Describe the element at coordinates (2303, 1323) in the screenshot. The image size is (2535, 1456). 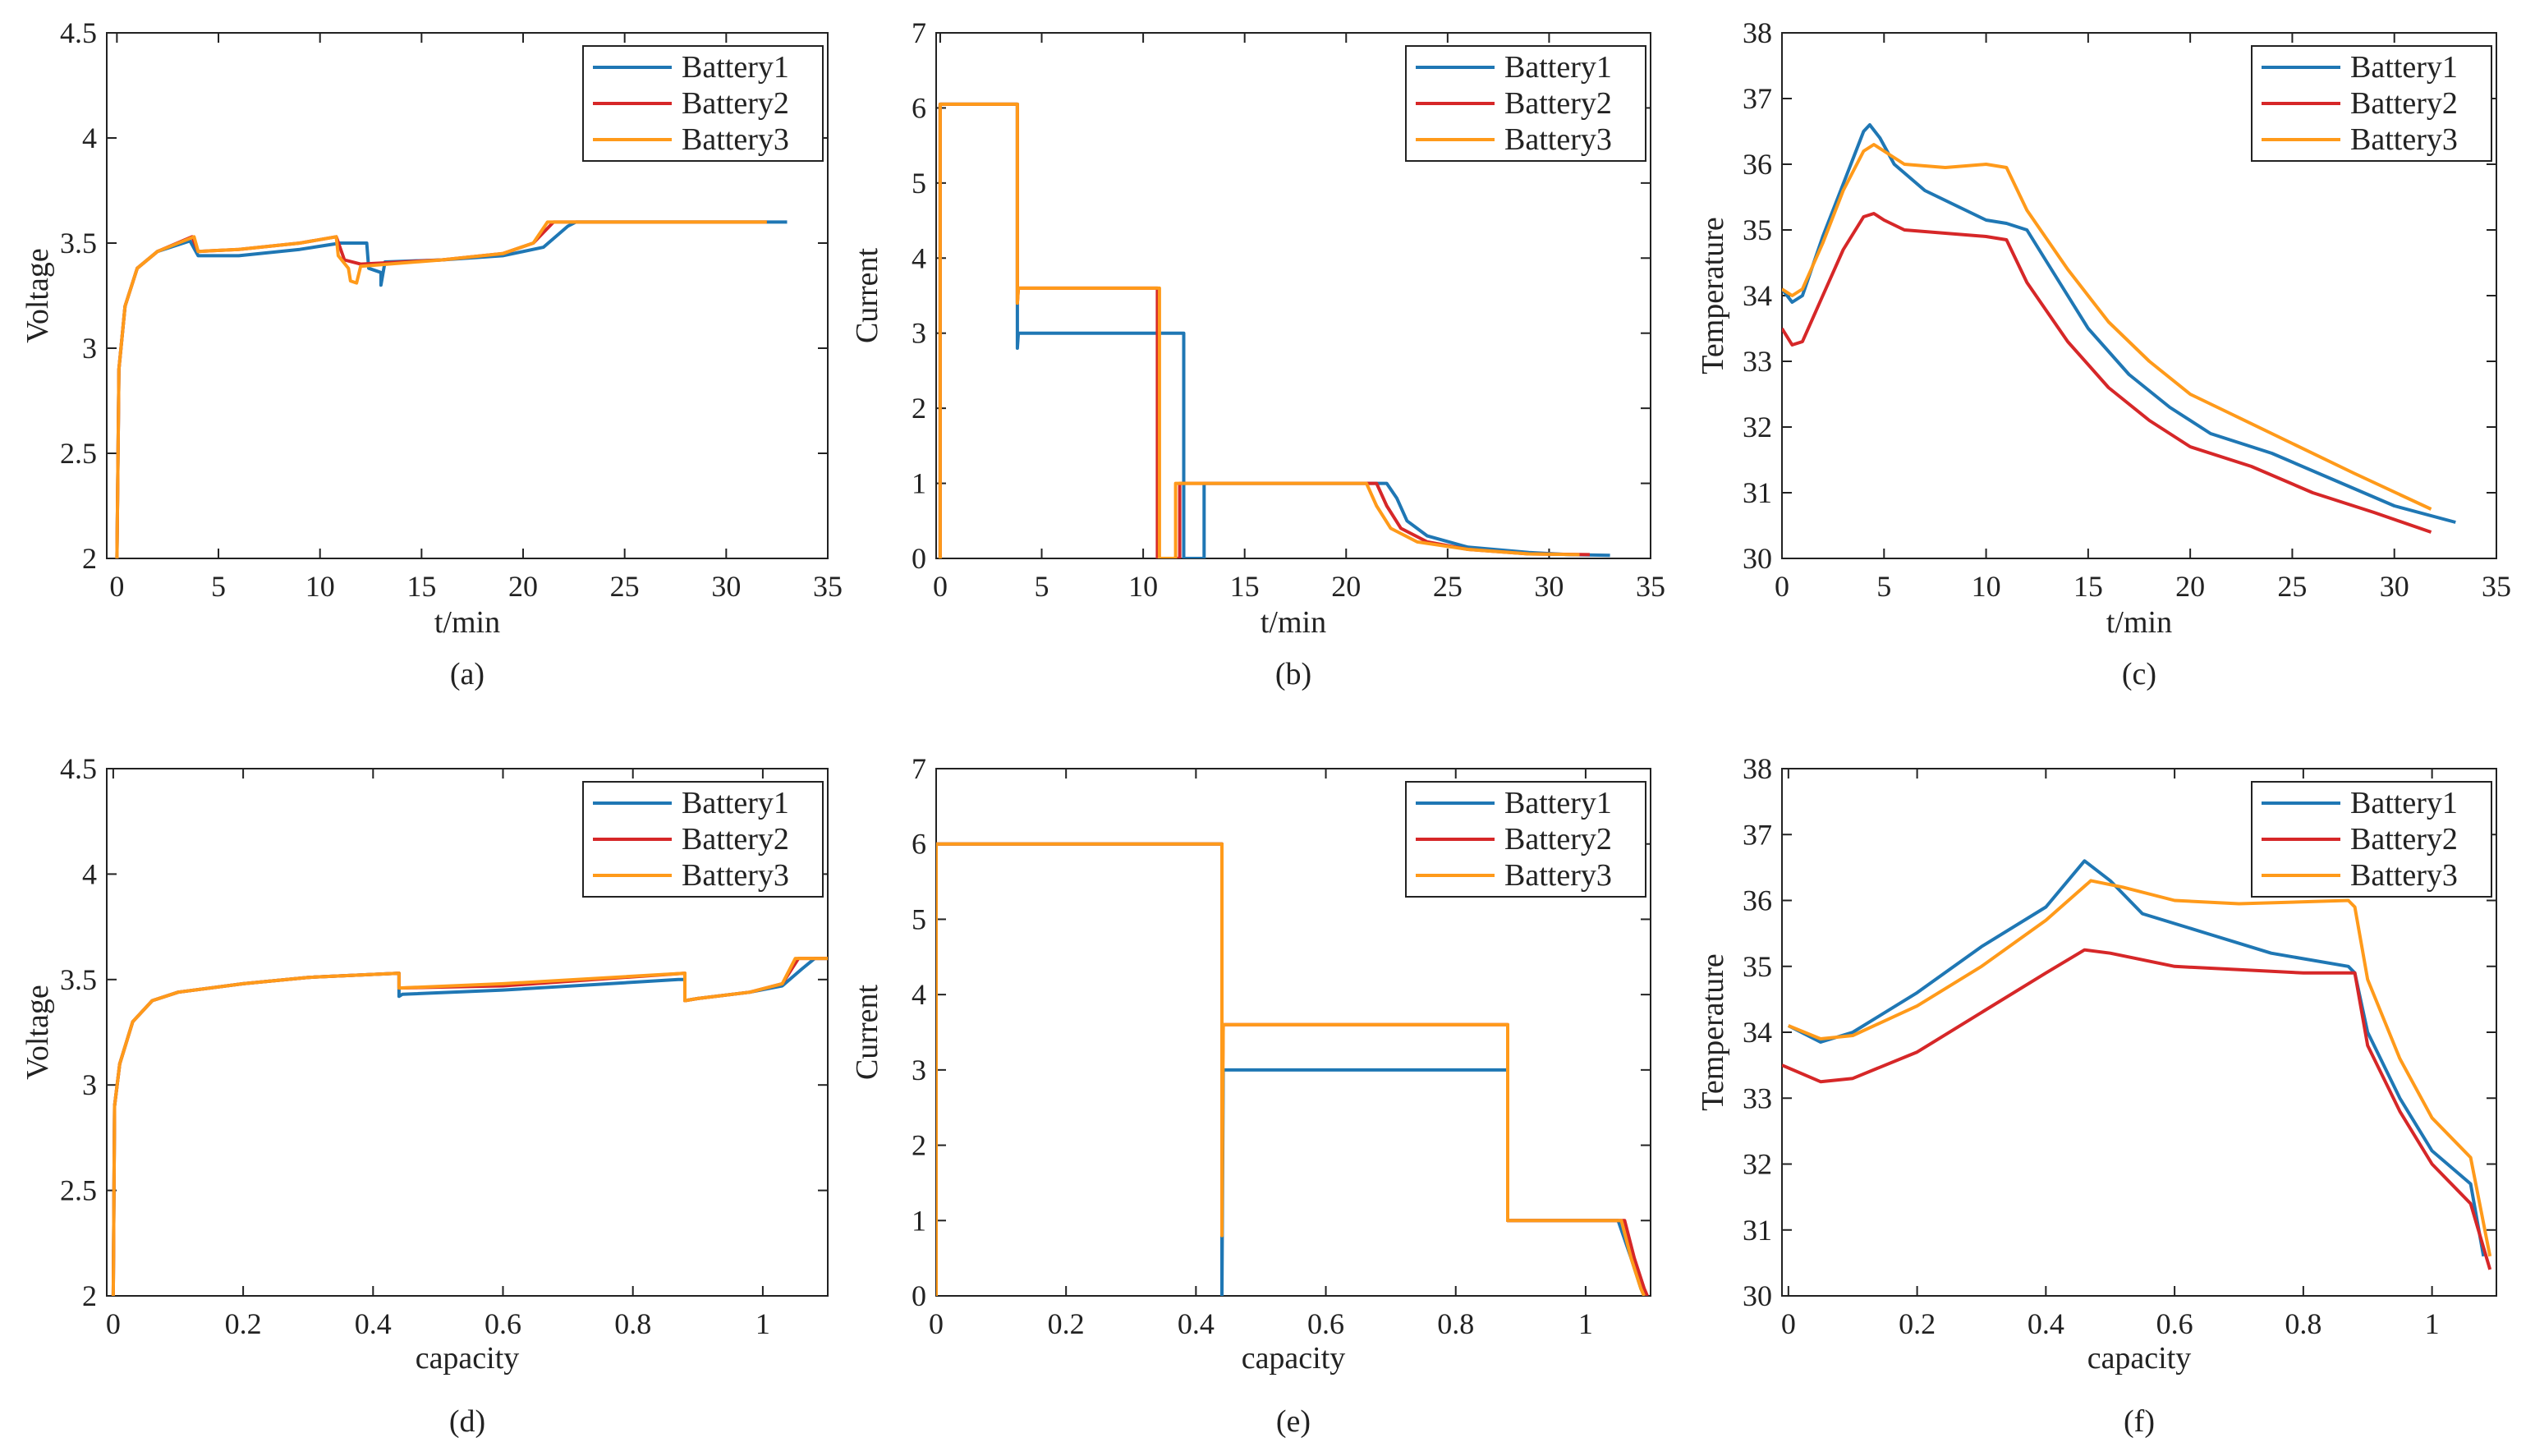
I see `x-tick-label: 0.8` at that location.